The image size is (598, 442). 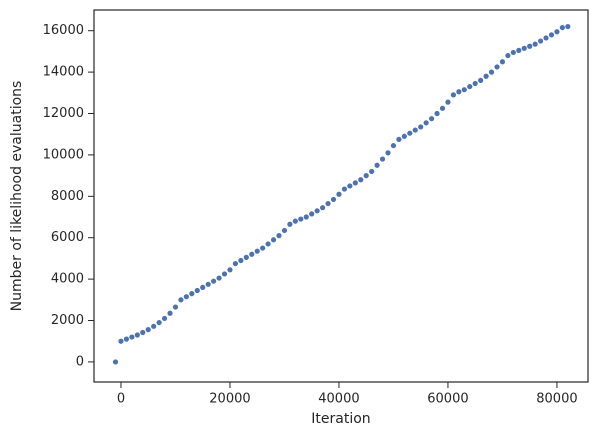 I want to click on y-tick-label: 2000, so click(x=67, y=320).